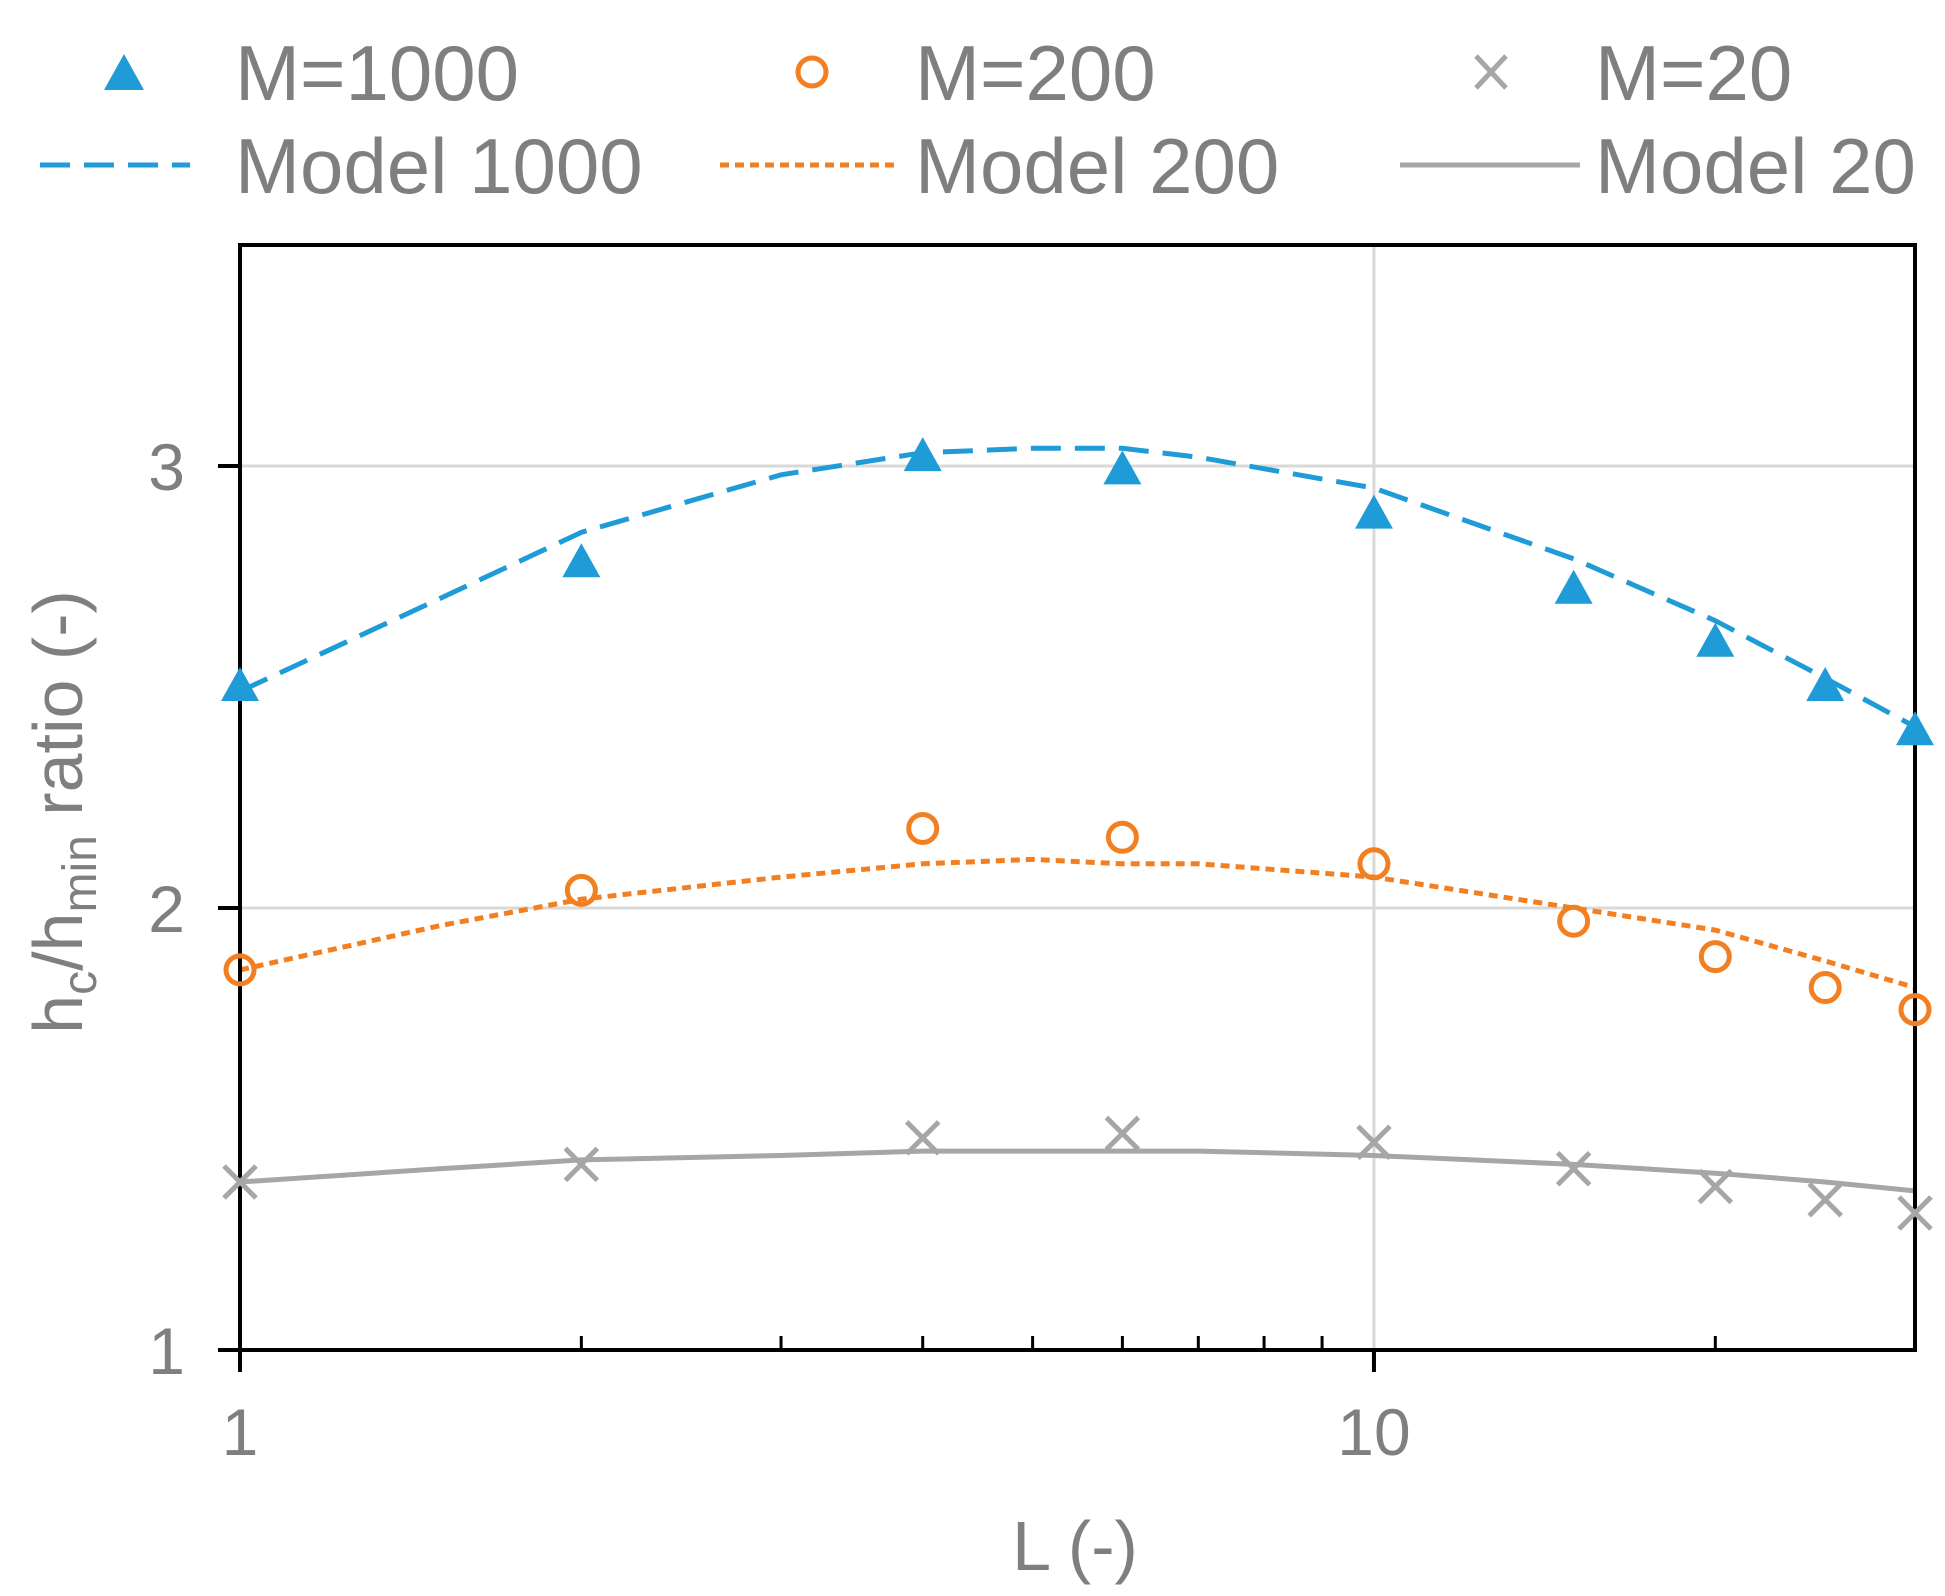  Describe the element at coordinates (166, 909) in the screenshot. I see `y-tick-label: 2` at that location.